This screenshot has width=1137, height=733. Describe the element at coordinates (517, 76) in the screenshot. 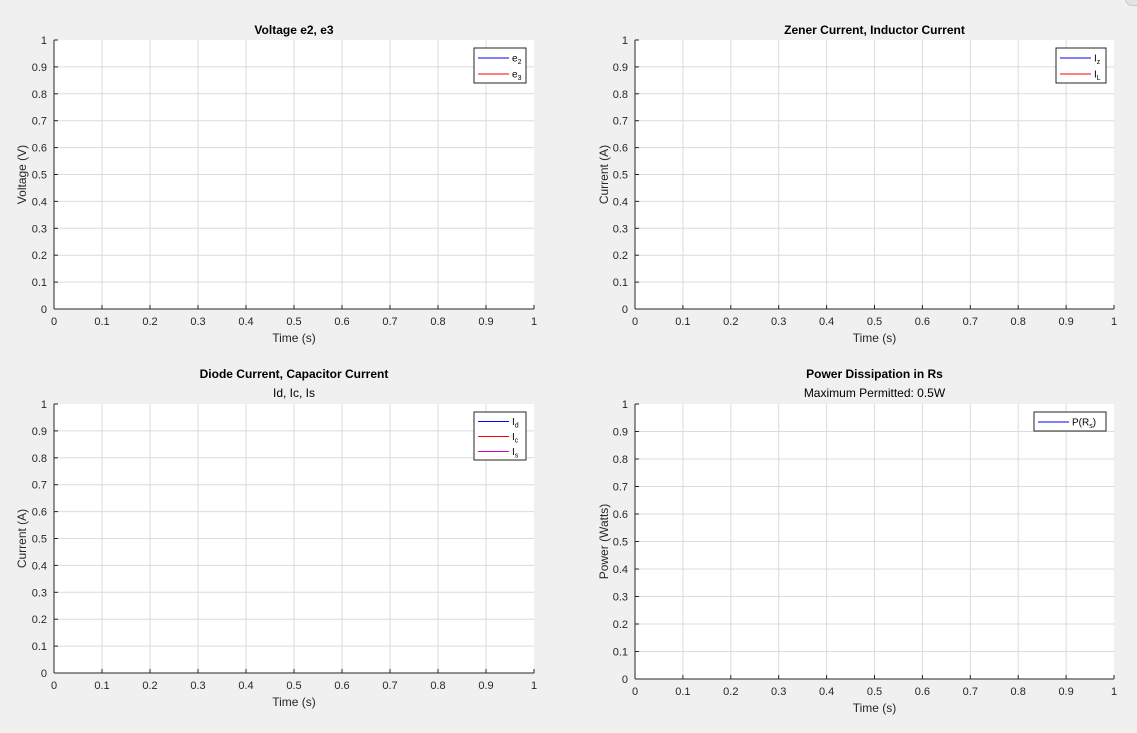

I see `legend-entry: e3` at that location.